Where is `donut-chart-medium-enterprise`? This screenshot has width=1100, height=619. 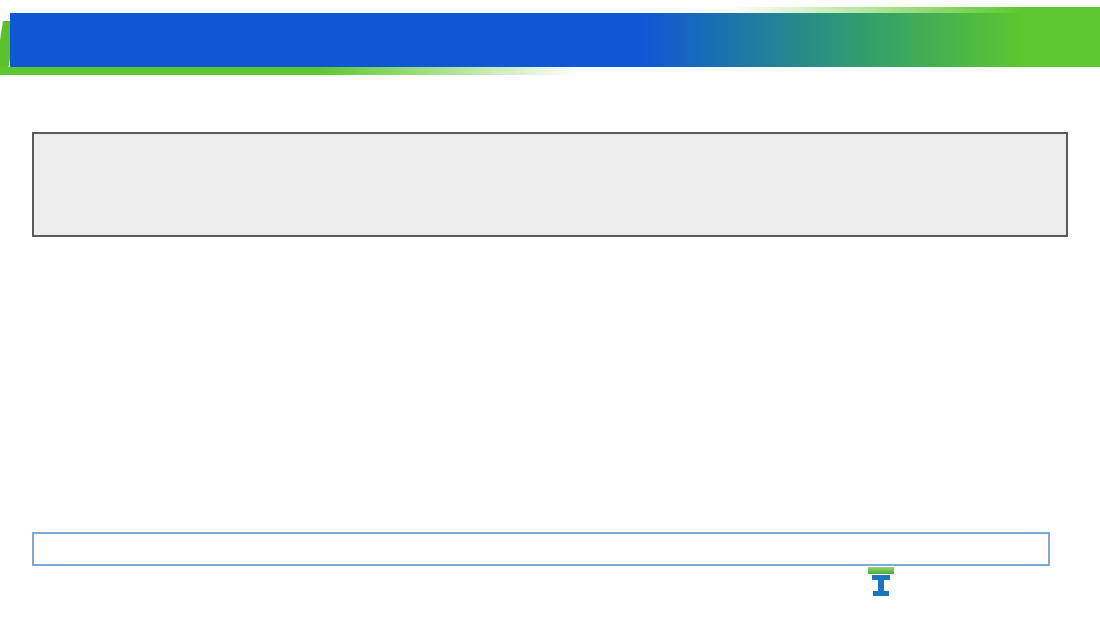
donut-chart-medium-enterprise is located at coordinates (531, 385).